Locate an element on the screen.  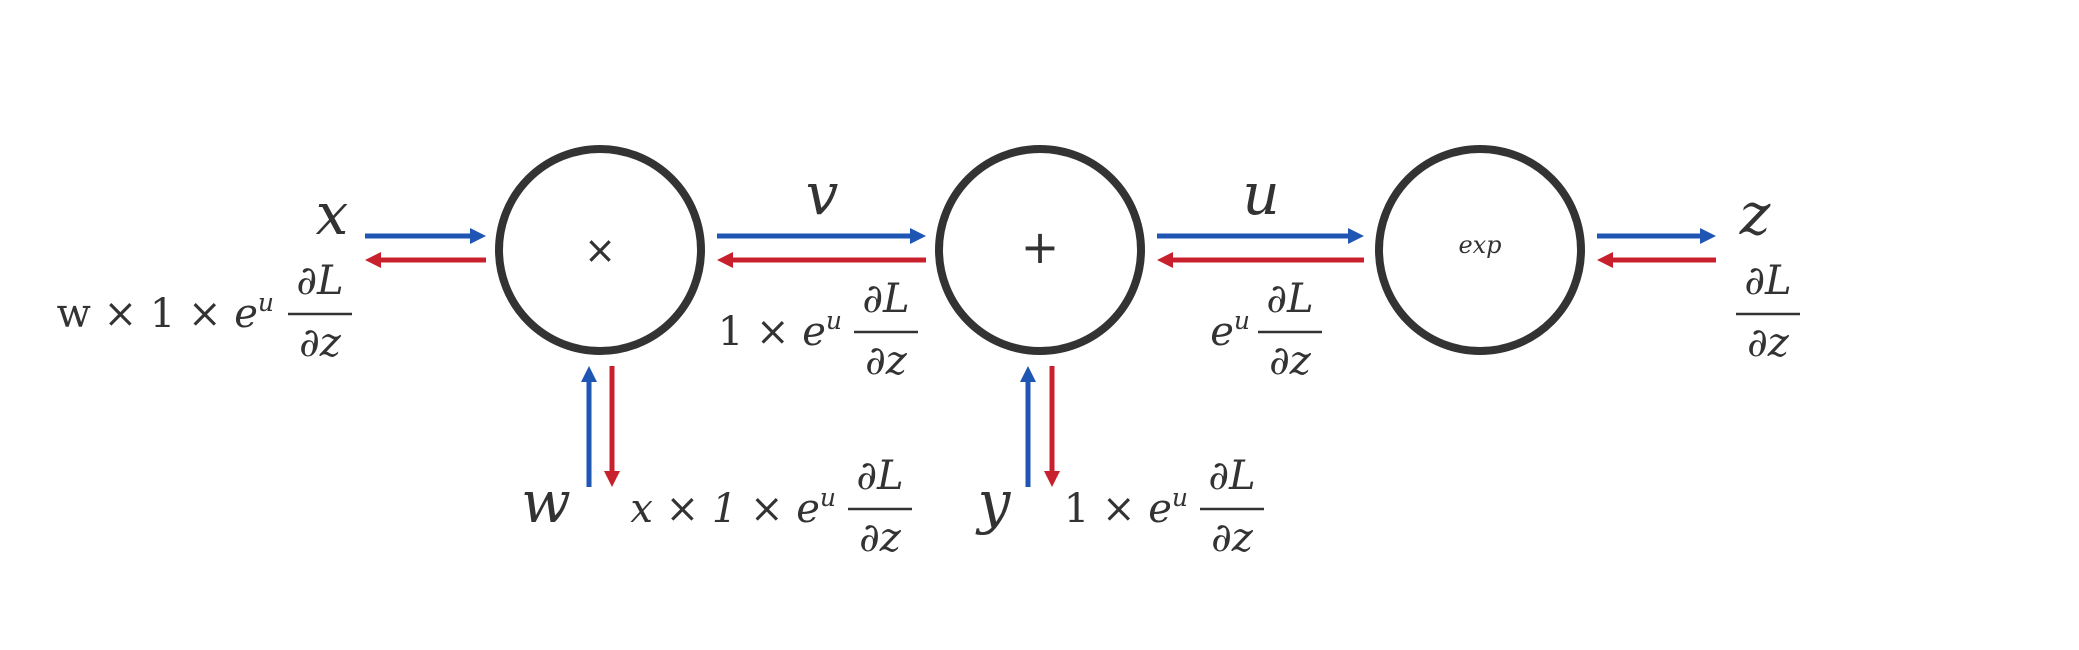
gradient-y-numerator: ∂L is located at coordinates (1231, 476).